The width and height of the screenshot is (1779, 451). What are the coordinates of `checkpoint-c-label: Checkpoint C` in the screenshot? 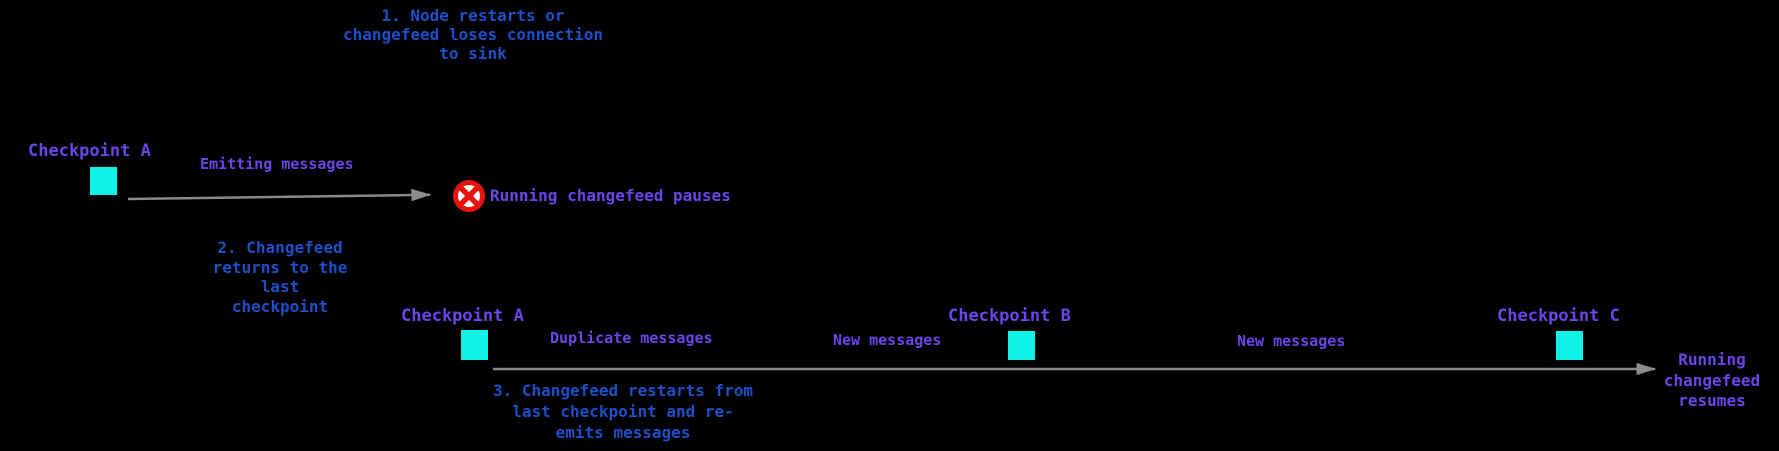 It's located at (1558, 316).